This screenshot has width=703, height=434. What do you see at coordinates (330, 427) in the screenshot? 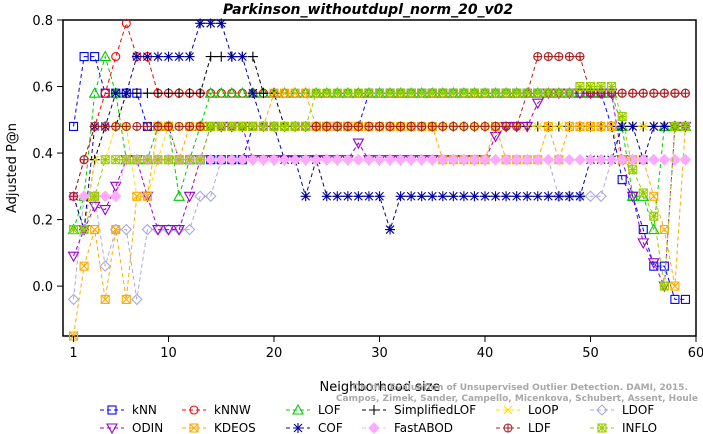
I see `legend-label: COF` at bounding box center [330, 427].